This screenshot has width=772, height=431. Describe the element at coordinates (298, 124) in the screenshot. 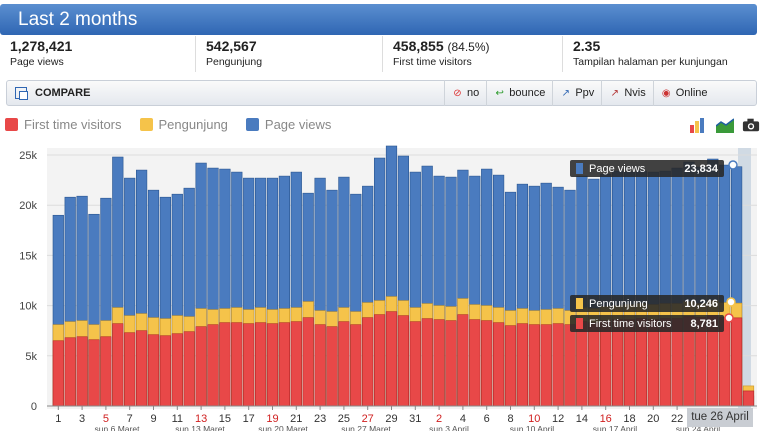

I see `legend-label: Page views` at that location.